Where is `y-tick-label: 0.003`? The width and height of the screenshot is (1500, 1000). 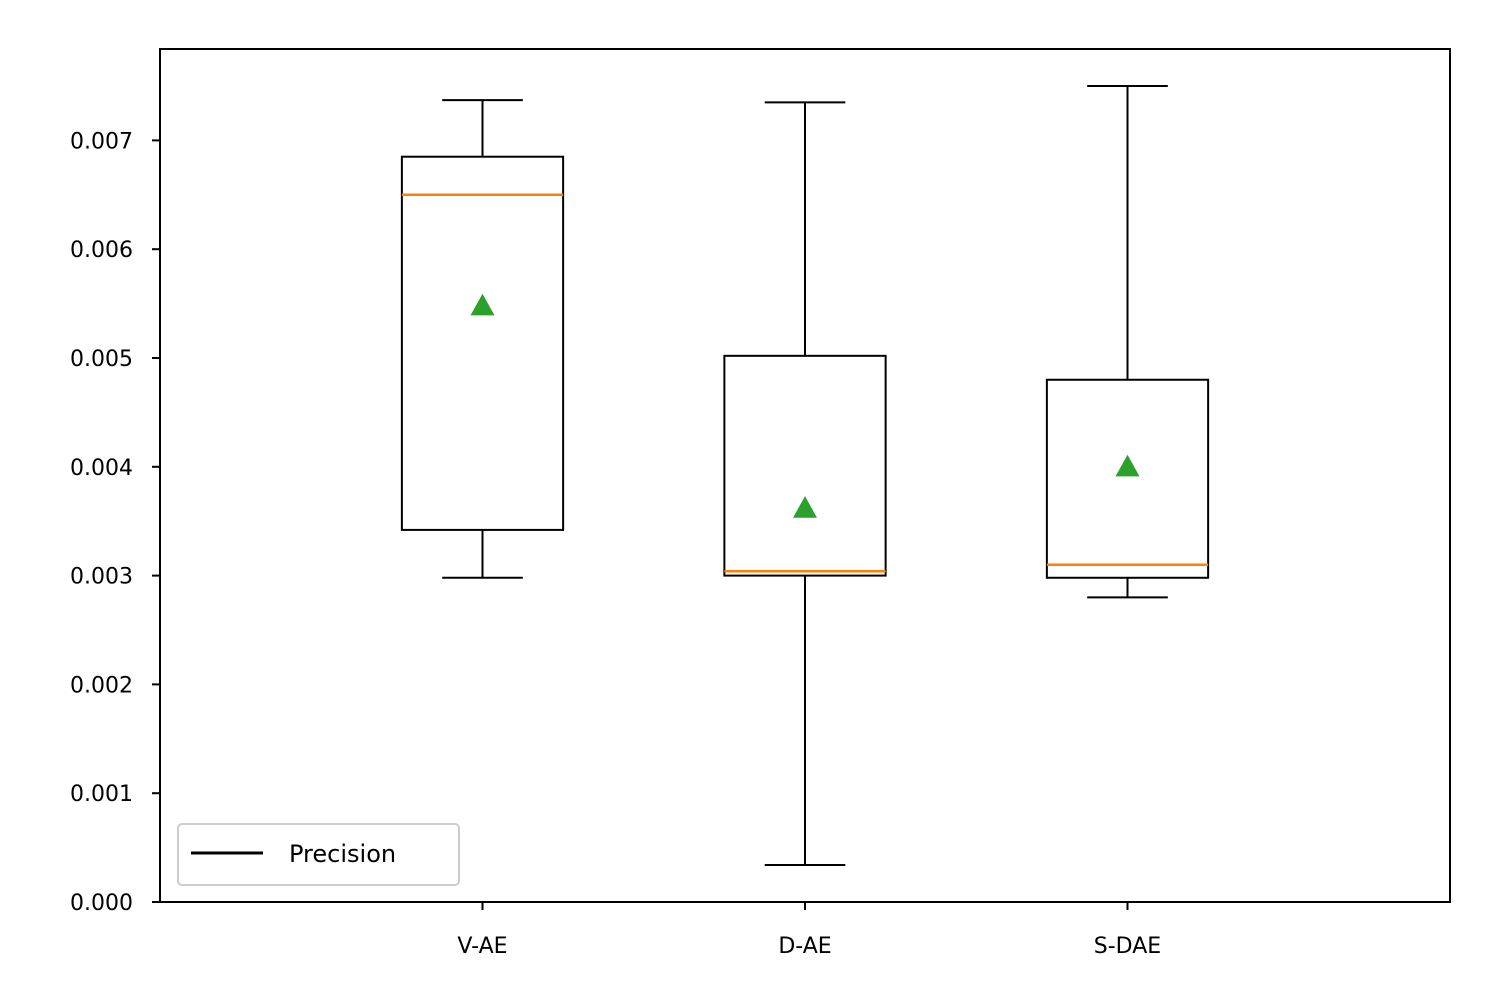 y-tick-label: 0.003 is located at coordinates (101, 577).